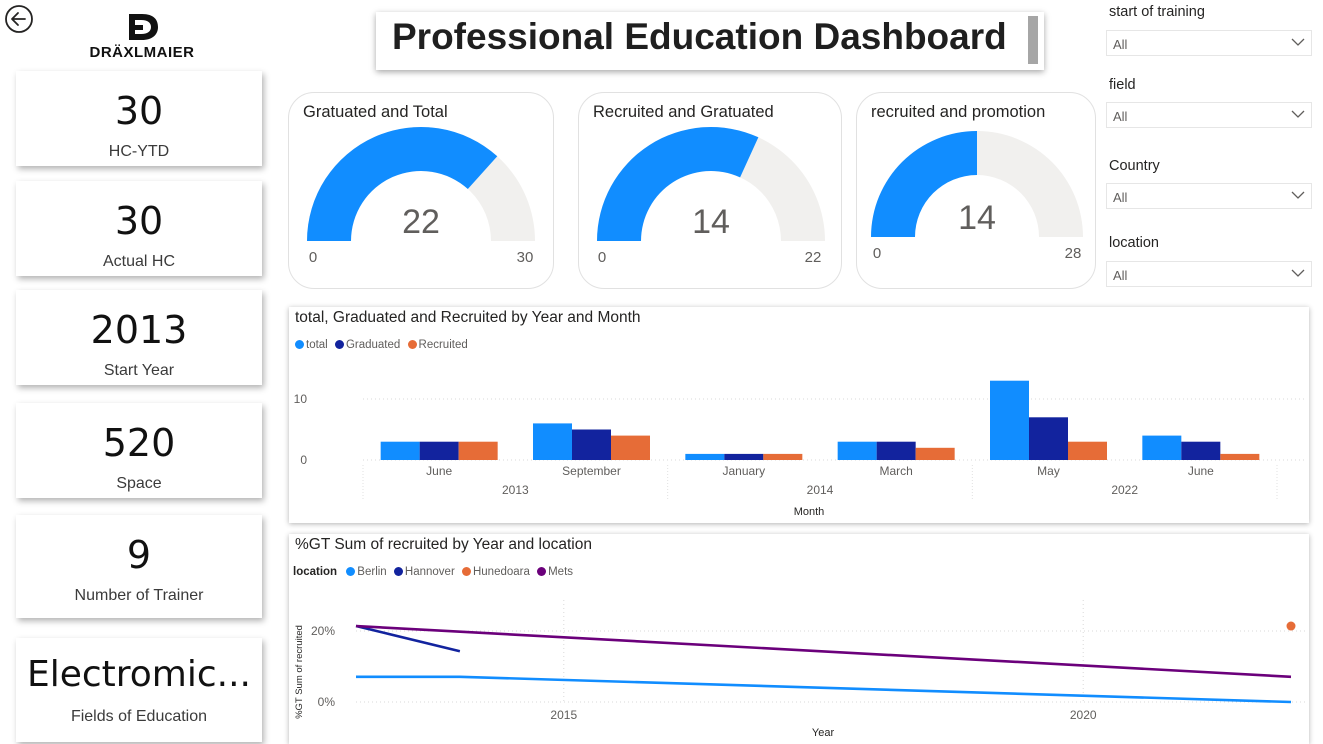  I want to click on gauge-max: 28, so click(1073, 253).